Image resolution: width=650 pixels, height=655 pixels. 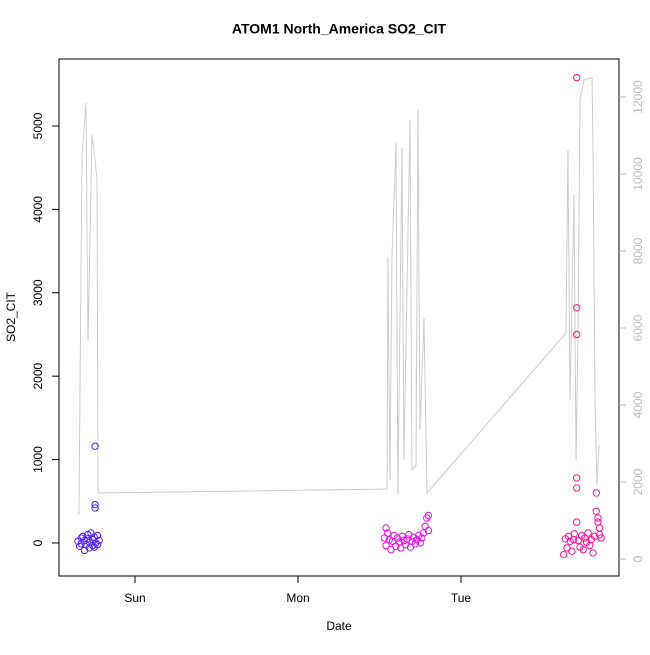 What do you see at coordinates (638, 404) in the screenshot?
I see `y2-tick-label: 4000` at bounding box center [638, 404].